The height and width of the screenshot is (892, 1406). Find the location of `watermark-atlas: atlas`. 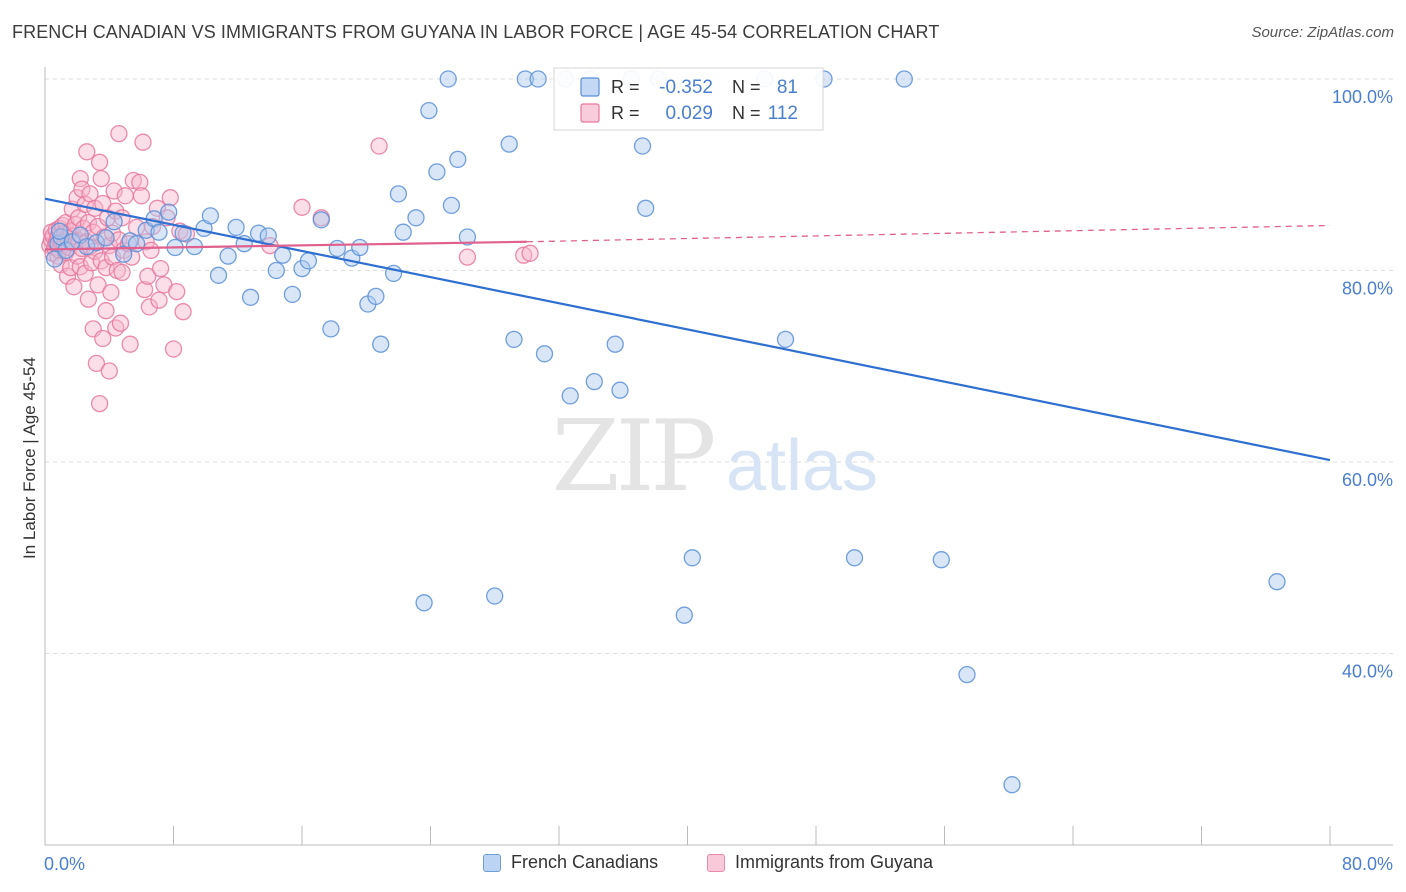

watermark-atlas: atlas is located at coordinates (802, 466).